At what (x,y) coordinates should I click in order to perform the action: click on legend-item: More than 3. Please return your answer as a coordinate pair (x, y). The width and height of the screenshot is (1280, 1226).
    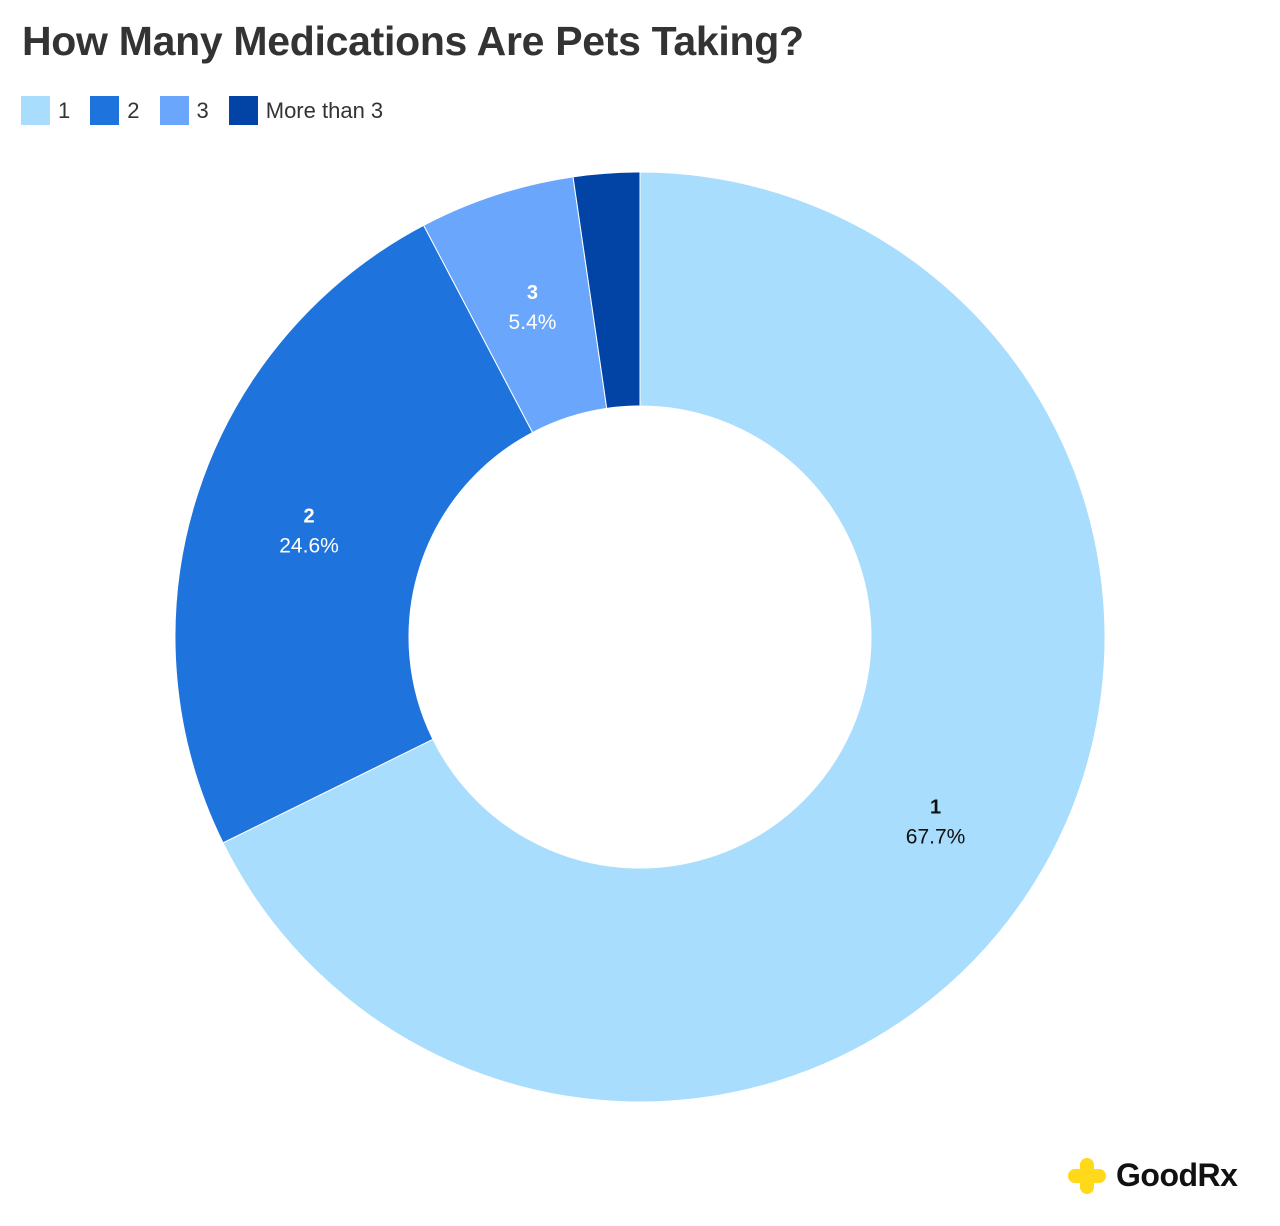
    Looking at the image, I should click on (306, 110).